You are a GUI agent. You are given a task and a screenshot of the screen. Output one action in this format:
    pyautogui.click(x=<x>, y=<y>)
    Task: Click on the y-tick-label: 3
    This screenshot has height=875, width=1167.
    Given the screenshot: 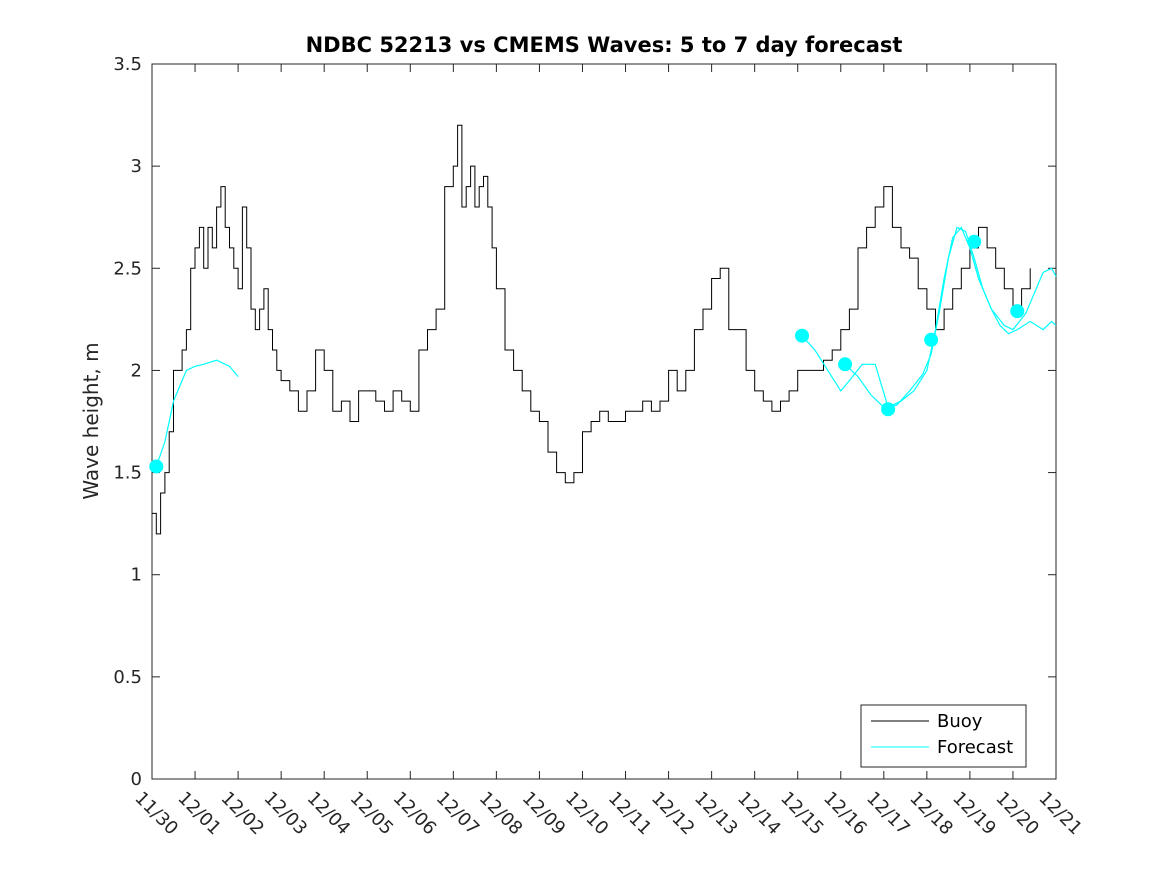 What is the action you would take?
    pyautogui.click(x=136, y=166)
    